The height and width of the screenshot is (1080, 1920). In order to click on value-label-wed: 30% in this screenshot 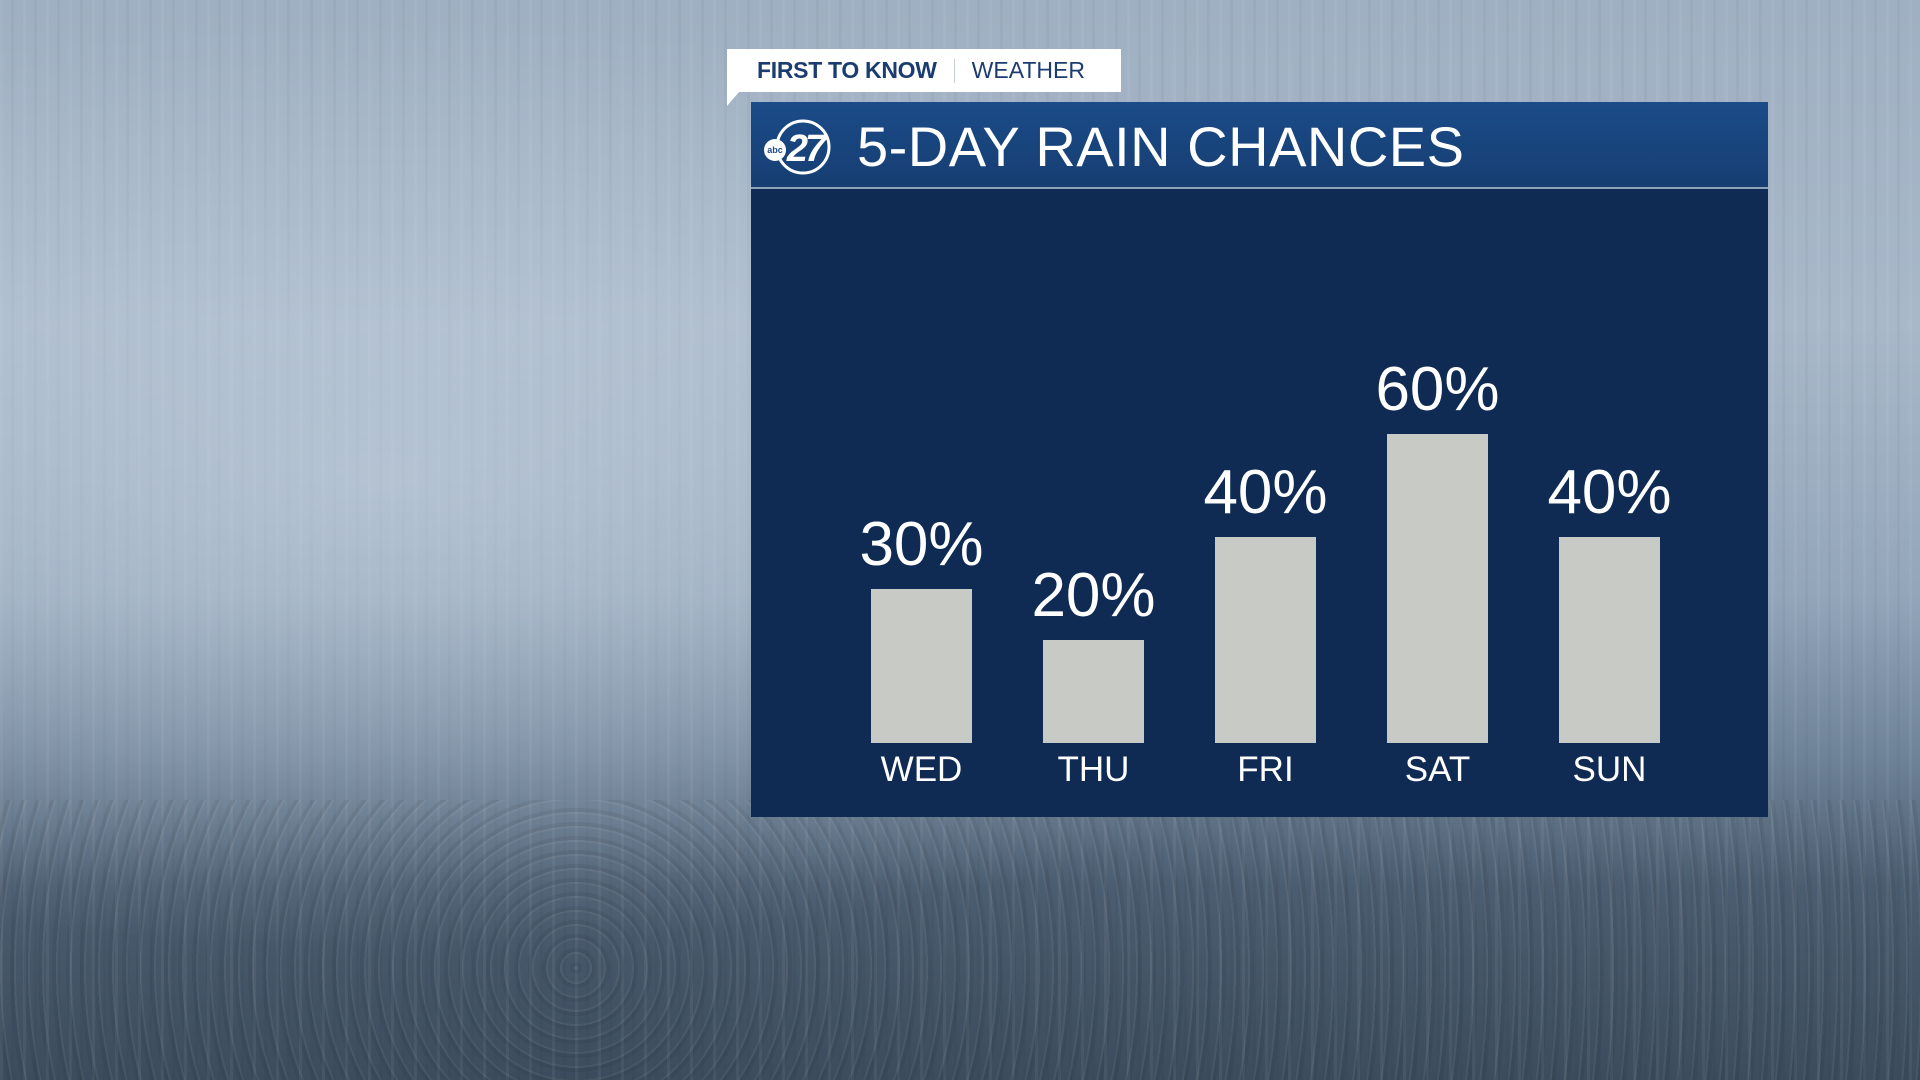, I will do `click(921, 544)`.